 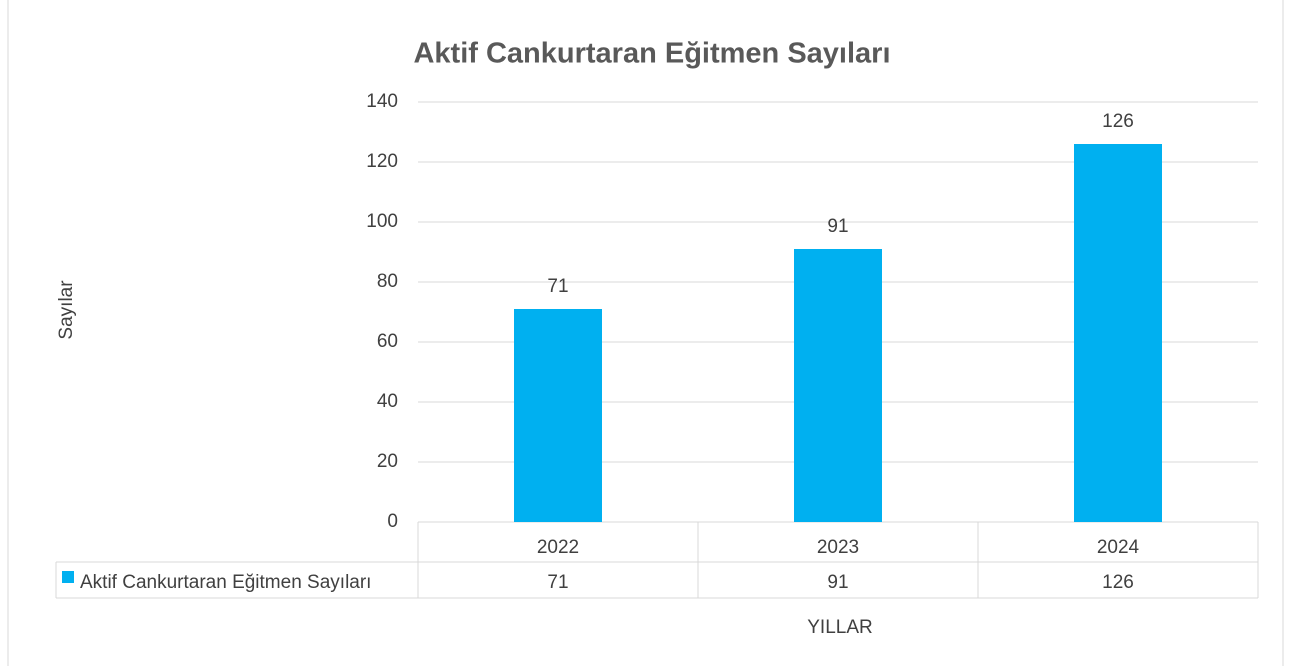 I want to click on data-label: 126, so click(x=1118, y=121).